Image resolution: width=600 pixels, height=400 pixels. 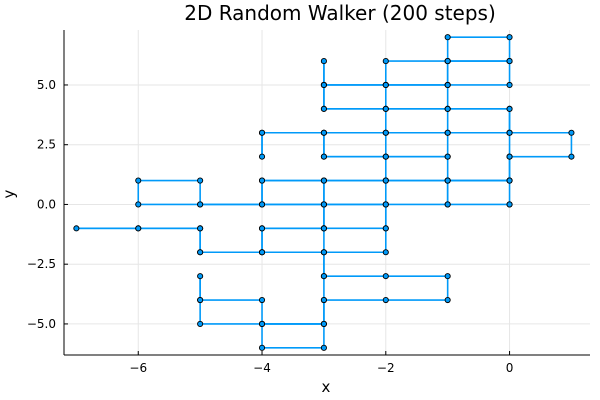 I want to click on x-tick-label: −6, so click(x=138, y=368).